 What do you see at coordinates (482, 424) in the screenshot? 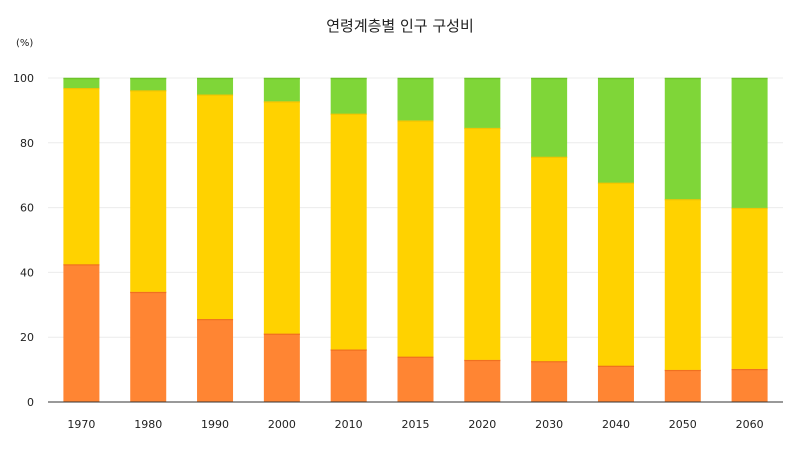
I see `x-tick-label: 2020` at bounding box center [482, 424].